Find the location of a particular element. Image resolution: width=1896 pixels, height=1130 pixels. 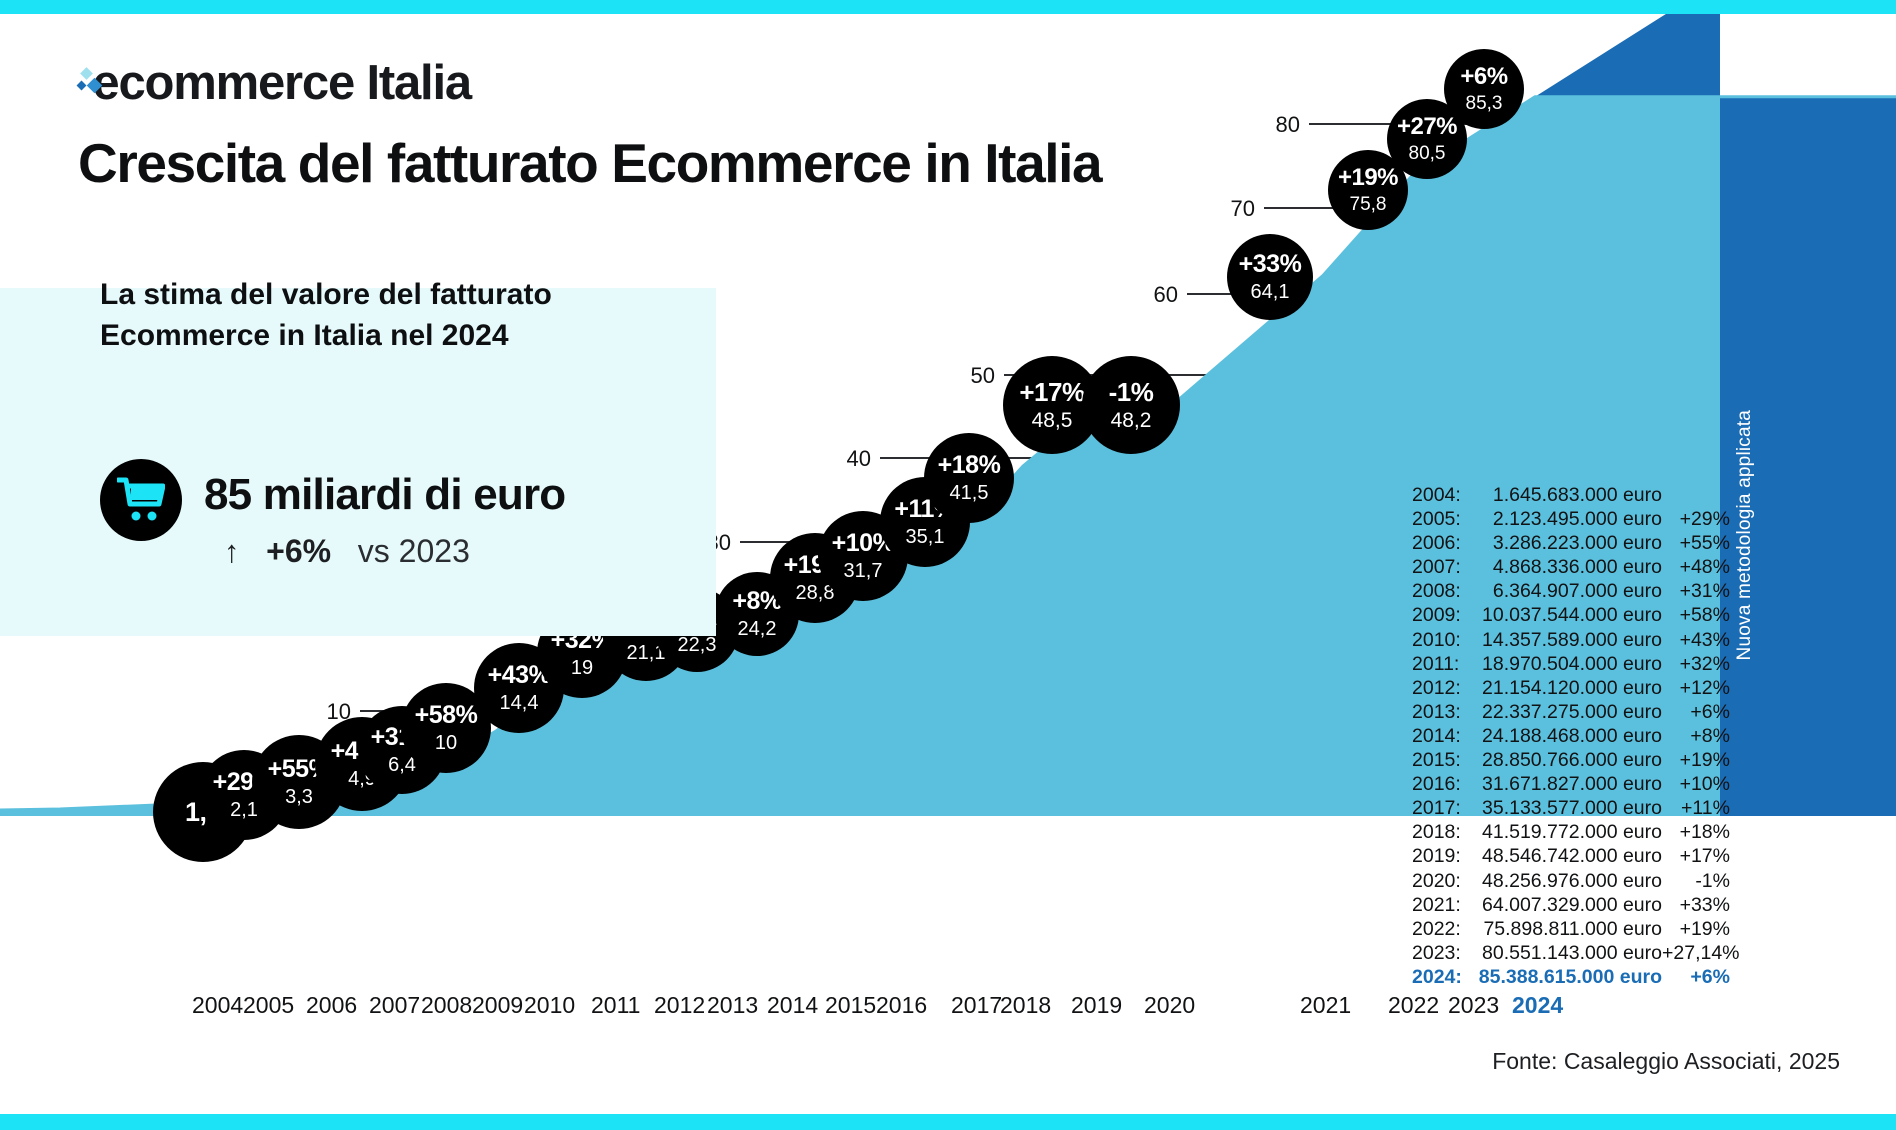

y-tick-80: 80 is located at coordinates (1287, 124).